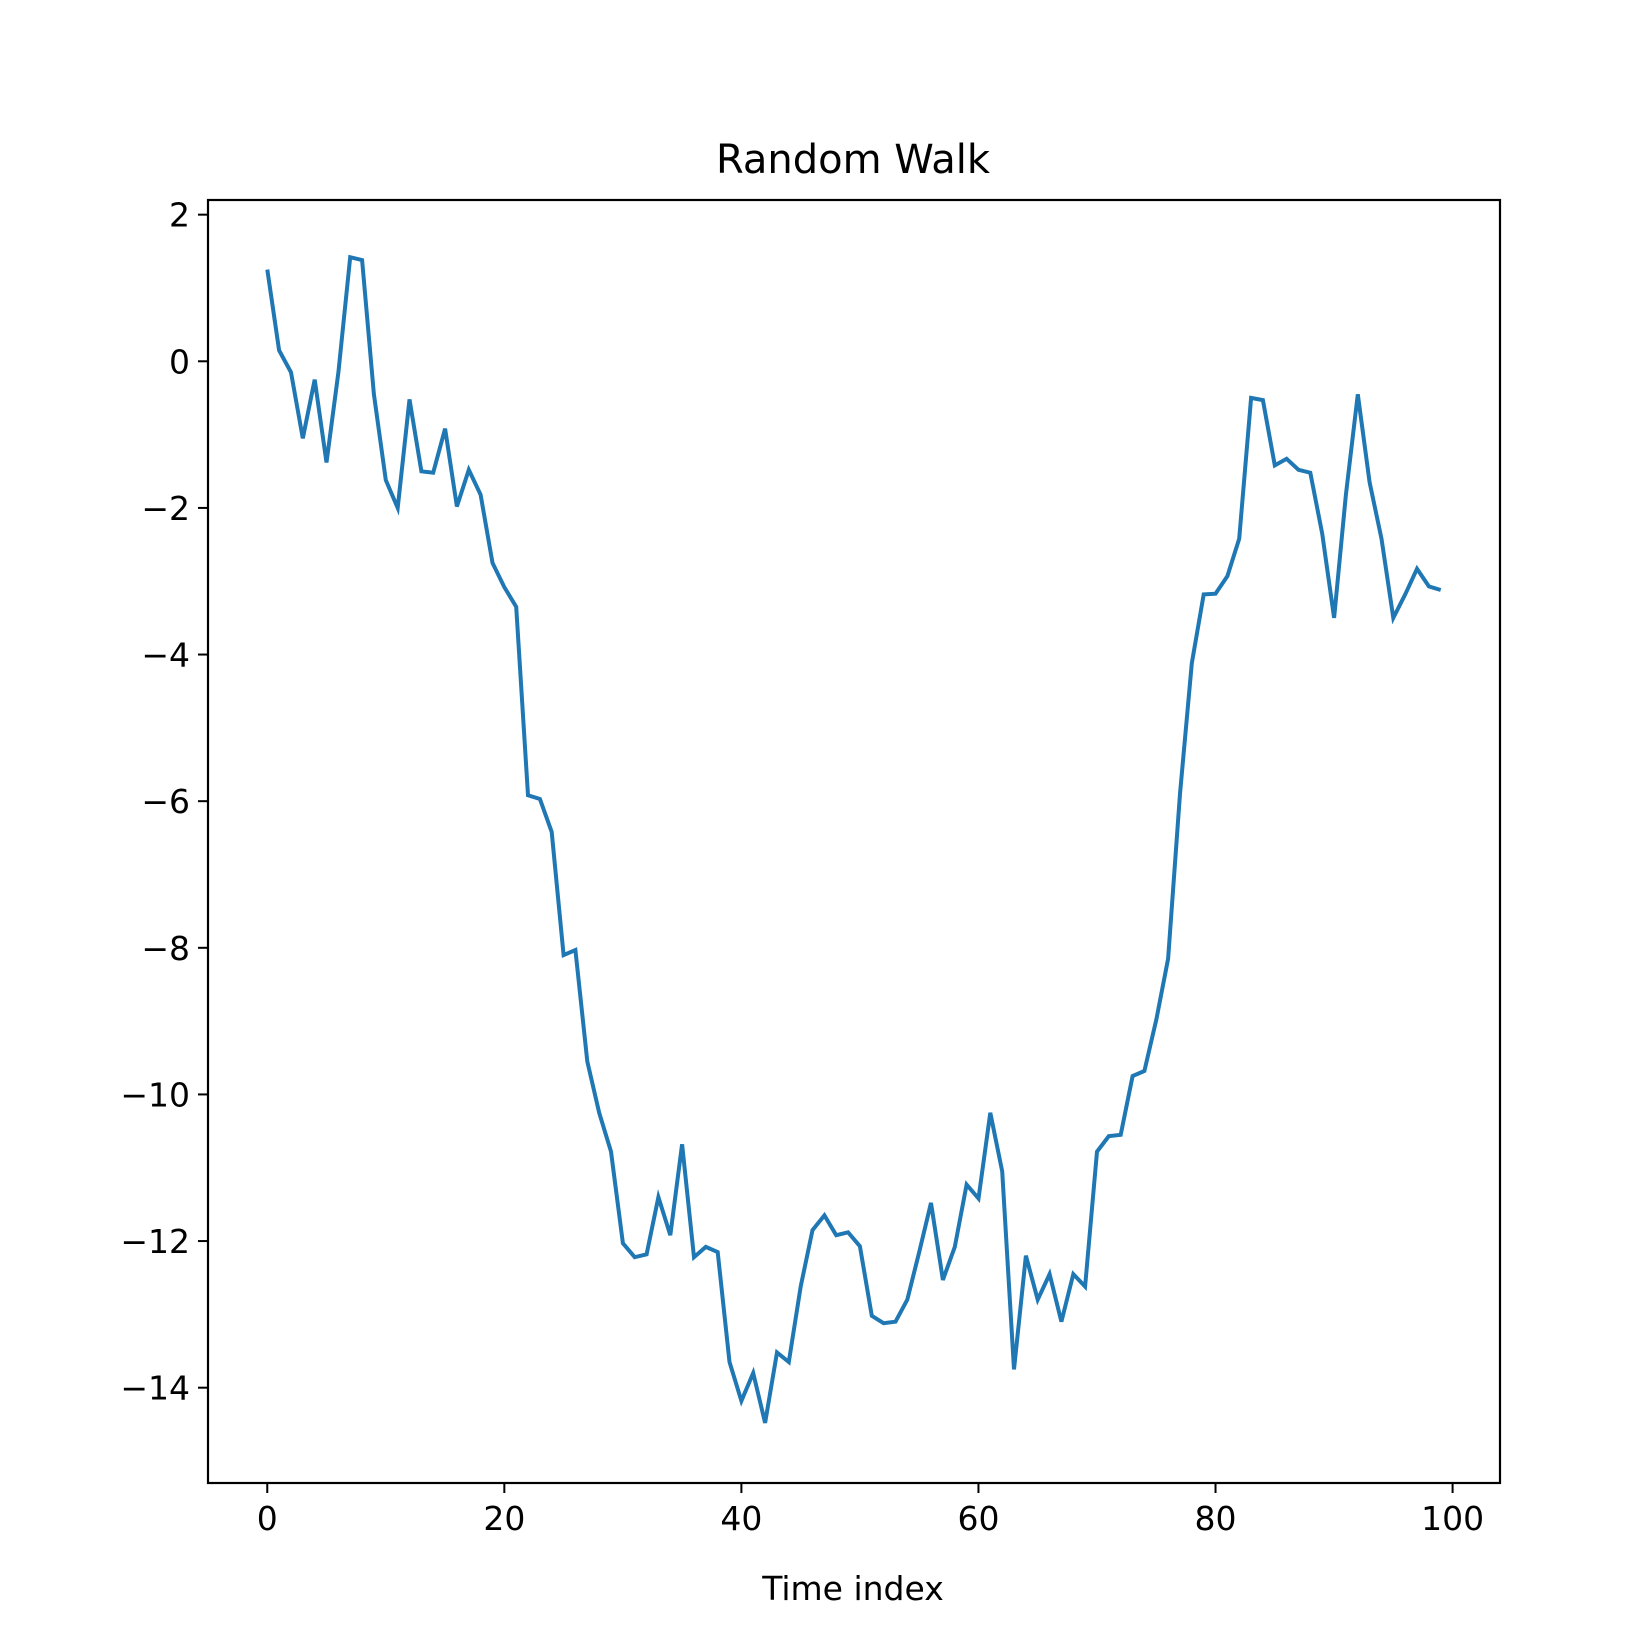 This screenshot has height=1650, width=1650. I want to click on x-tick-label: 60, so click(978, 1518).